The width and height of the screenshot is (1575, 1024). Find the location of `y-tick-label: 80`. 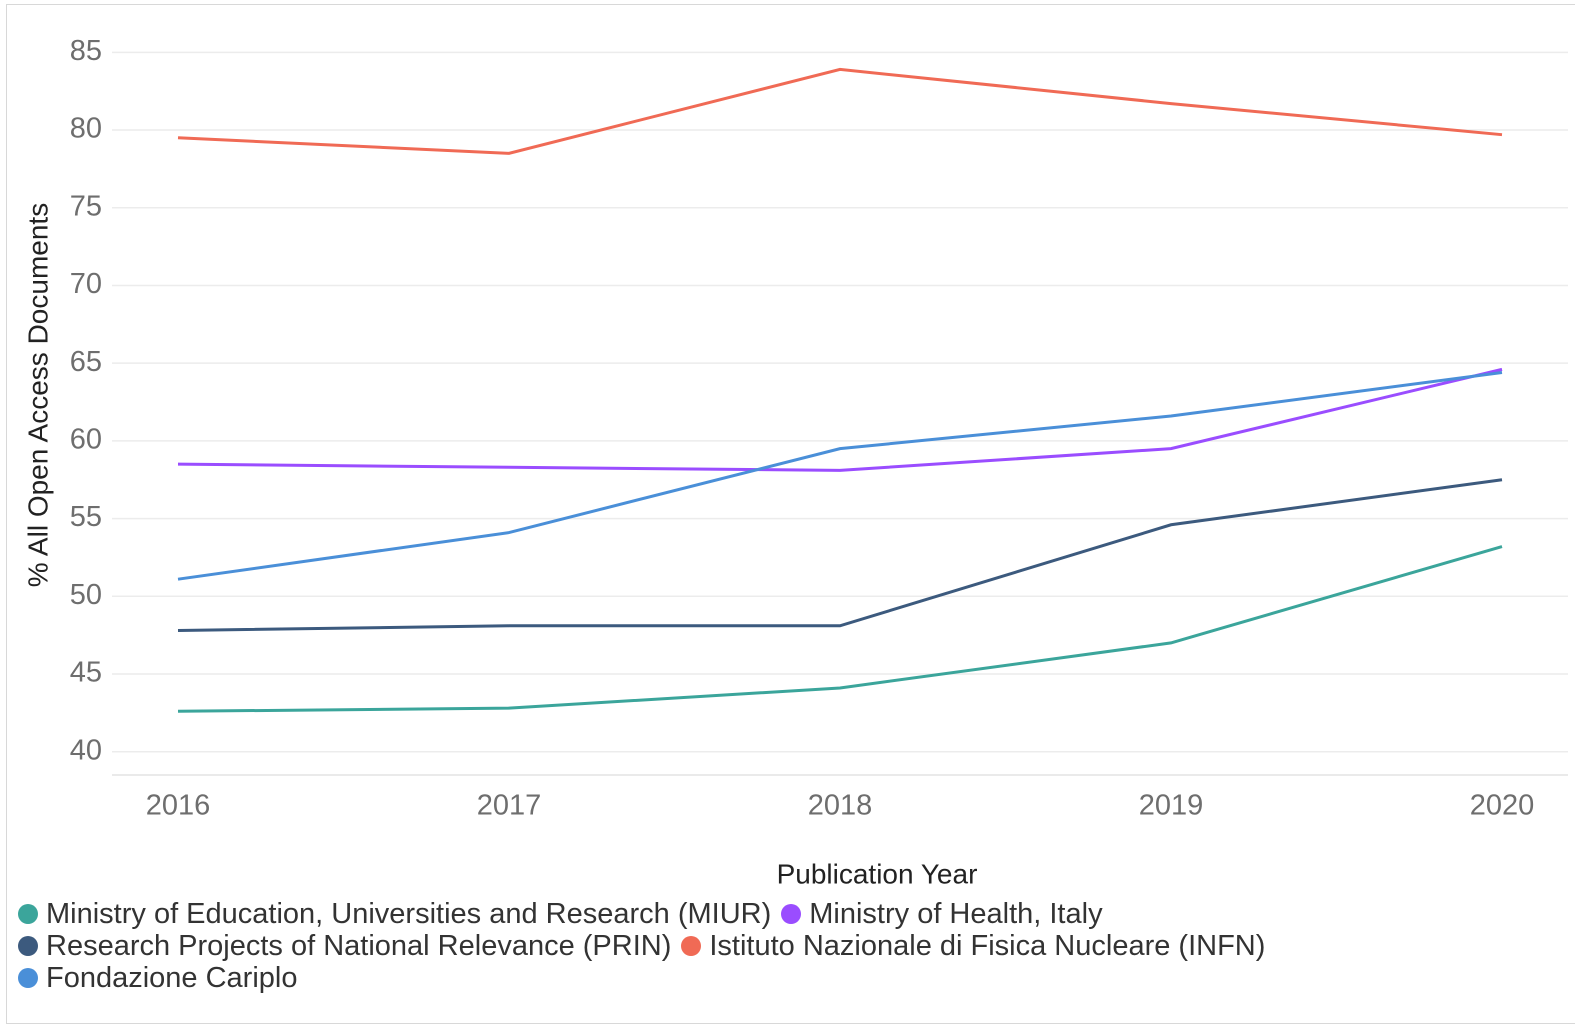

y-tick-label: 80 is located at coordinates (86, 129).